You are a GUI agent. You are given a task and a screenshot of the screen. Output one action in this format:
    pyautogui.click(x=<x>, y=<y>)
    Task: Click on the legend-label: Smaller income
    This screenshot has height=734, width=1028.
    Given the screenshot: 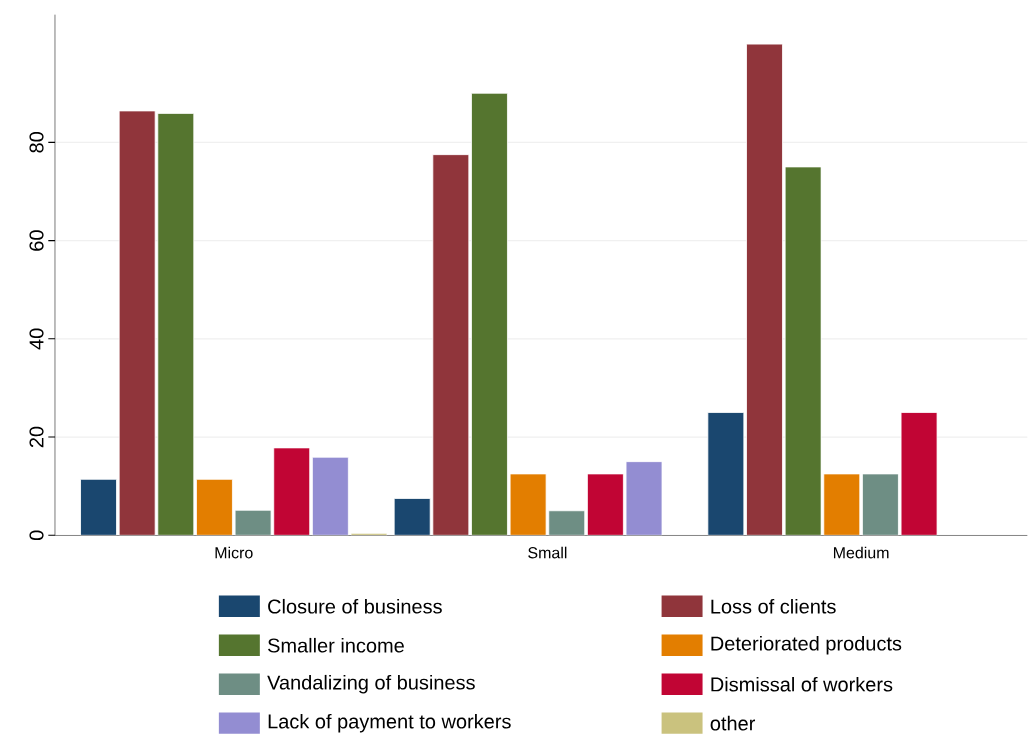 What is the action you would take?
    pyautogui.click(x=336, y=645)
    